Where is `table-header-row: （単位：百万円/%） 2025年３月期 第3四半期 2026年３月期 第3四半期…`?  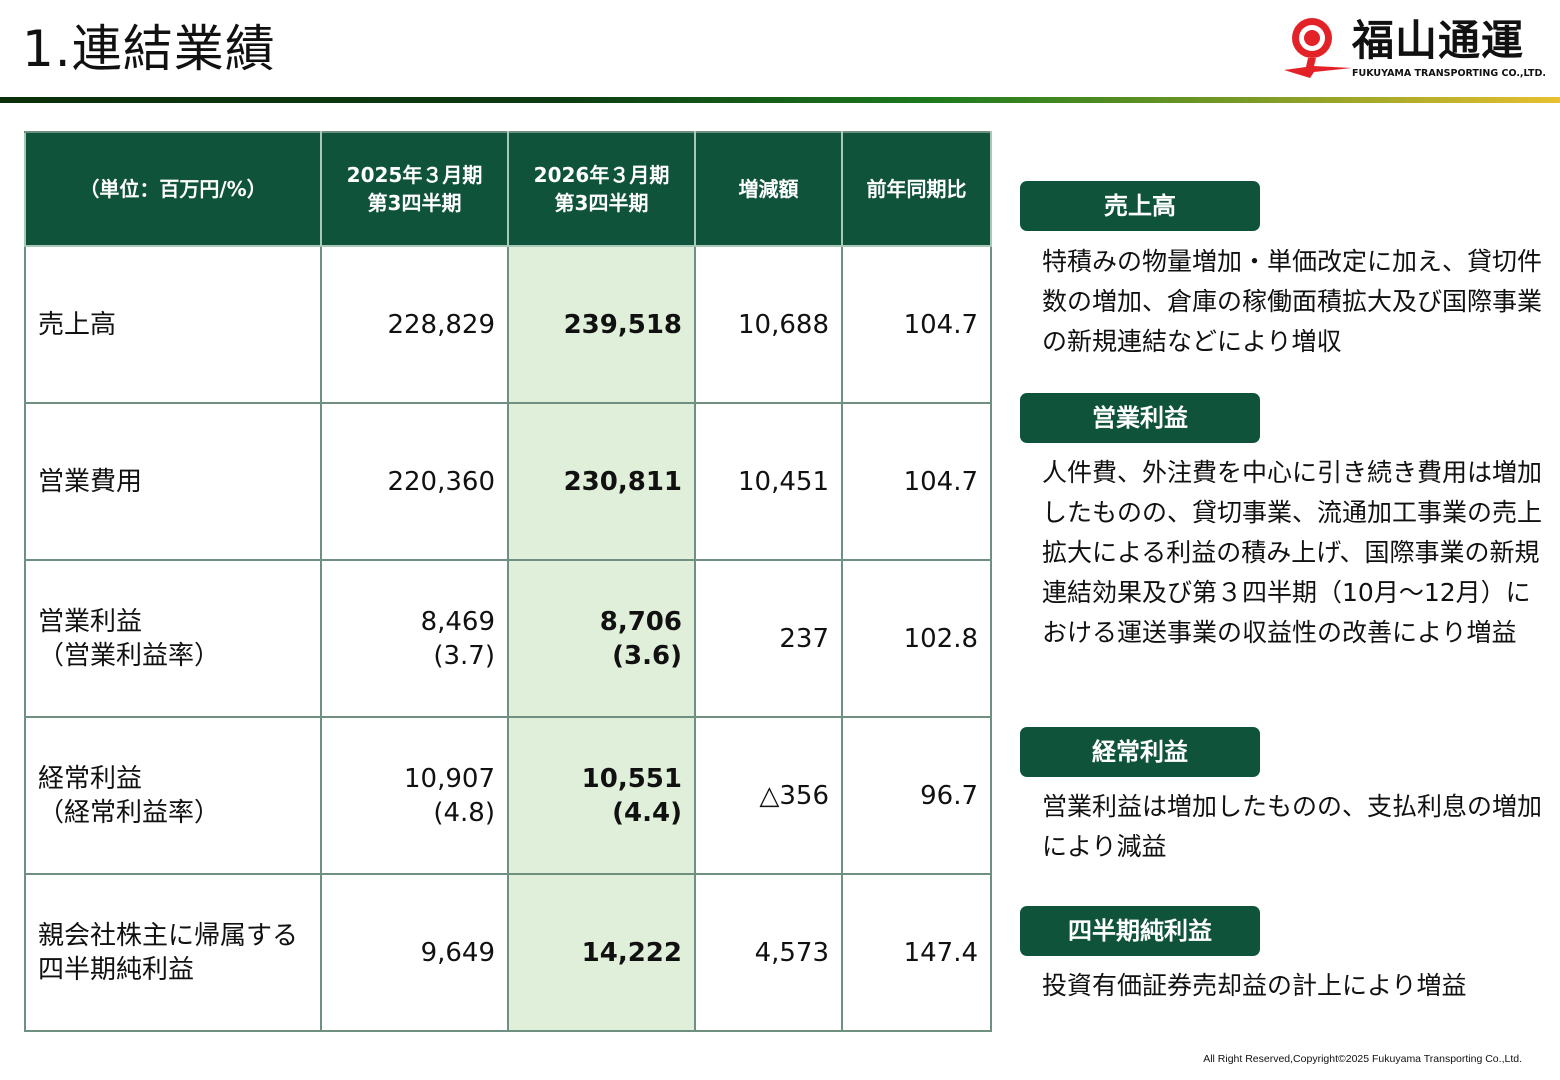
table-header-row: （単位：百万円/%） 2025年３月期 第3四半期 2026年３月期 第3四半期… is located at coordinates (508, 189).